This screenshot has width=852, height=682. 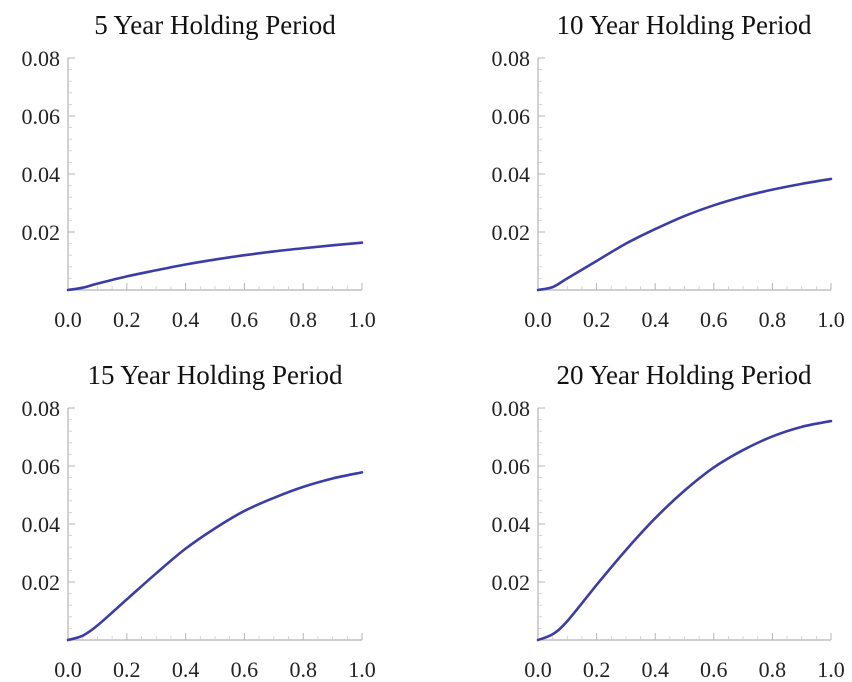 I want to click on chart-title: 15 Year Holding Period, so click(x=215, y=375).